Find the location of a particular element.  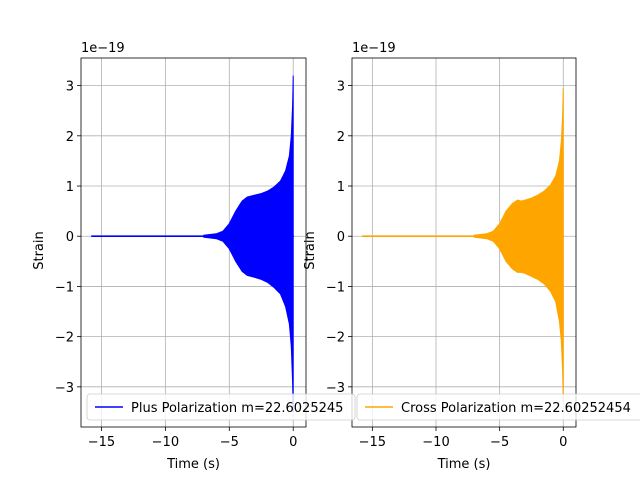

legend-plus: Plus Polarization m=22.6025245 is located at coordinates (221, 407).